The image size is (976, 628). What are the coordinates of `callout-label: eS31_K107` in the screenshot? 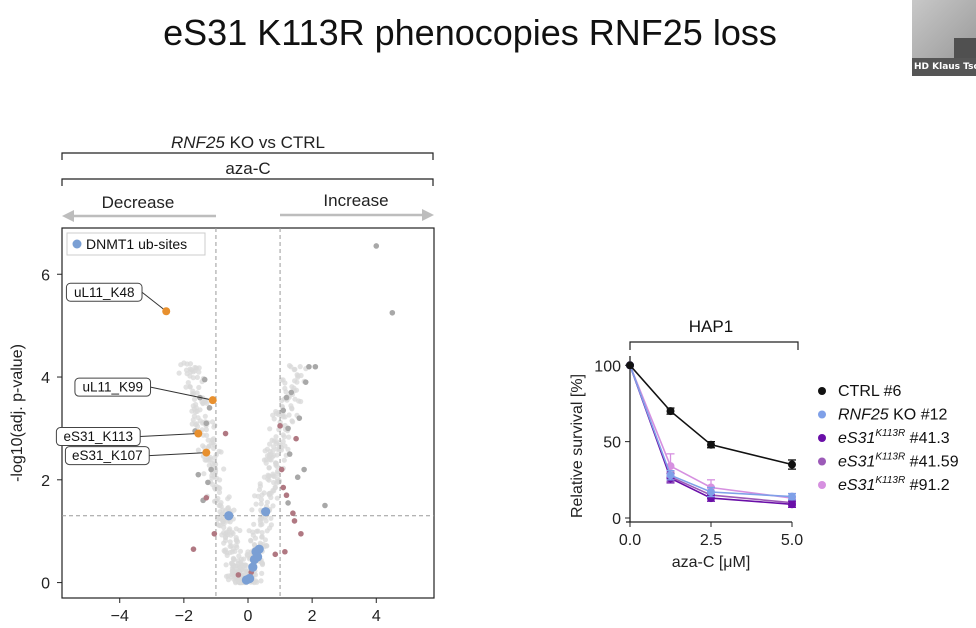 It's located at (107, 455).